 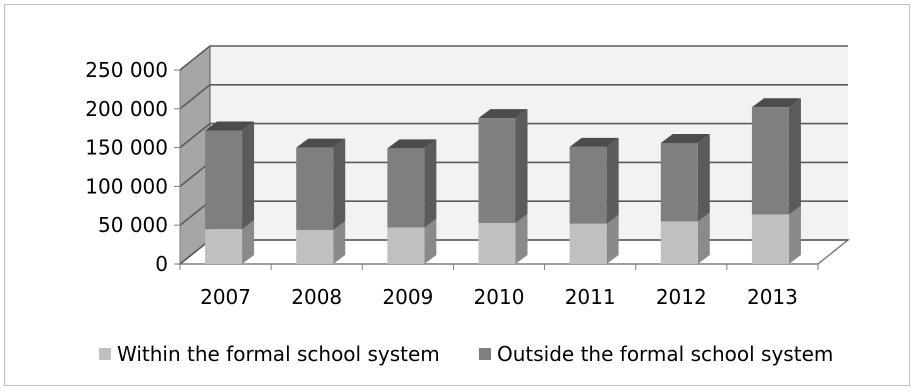 What do you see at coordinates (278, 354) in the screenshot?
I see `legend-label: Within the formal school system` at bounding box center [278, 354].